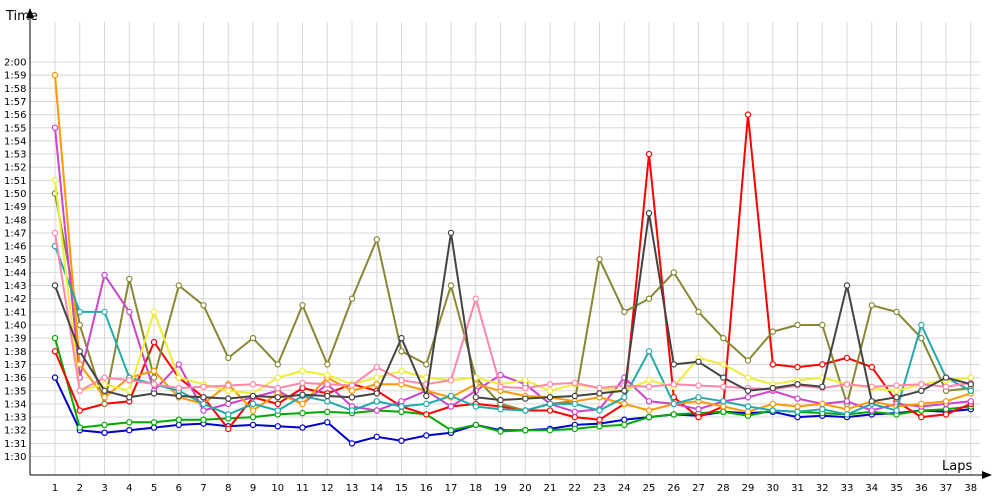 The height and width of the screenshot is (500, 1000). I want to click on x-tick-label: 25, so click(649, 488).